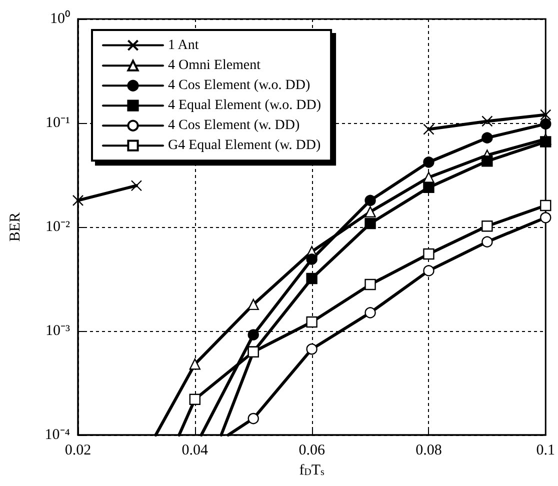 The height and width of the screenshot is (486, 558). Describe the element at coordinates (57, 435) in the screenshot. I see `y-tick-label: 10⁻⁴` at that location.